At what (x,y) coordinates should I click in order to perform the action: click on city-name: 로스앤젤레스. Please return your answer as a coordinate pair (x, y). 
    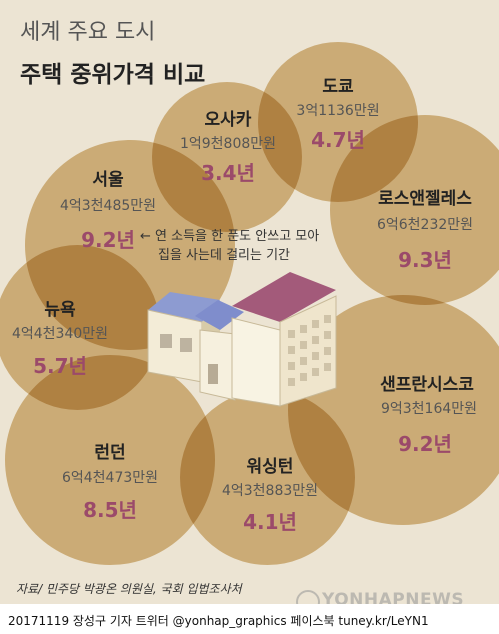
    Looking at the image, I should click on (425, 196).